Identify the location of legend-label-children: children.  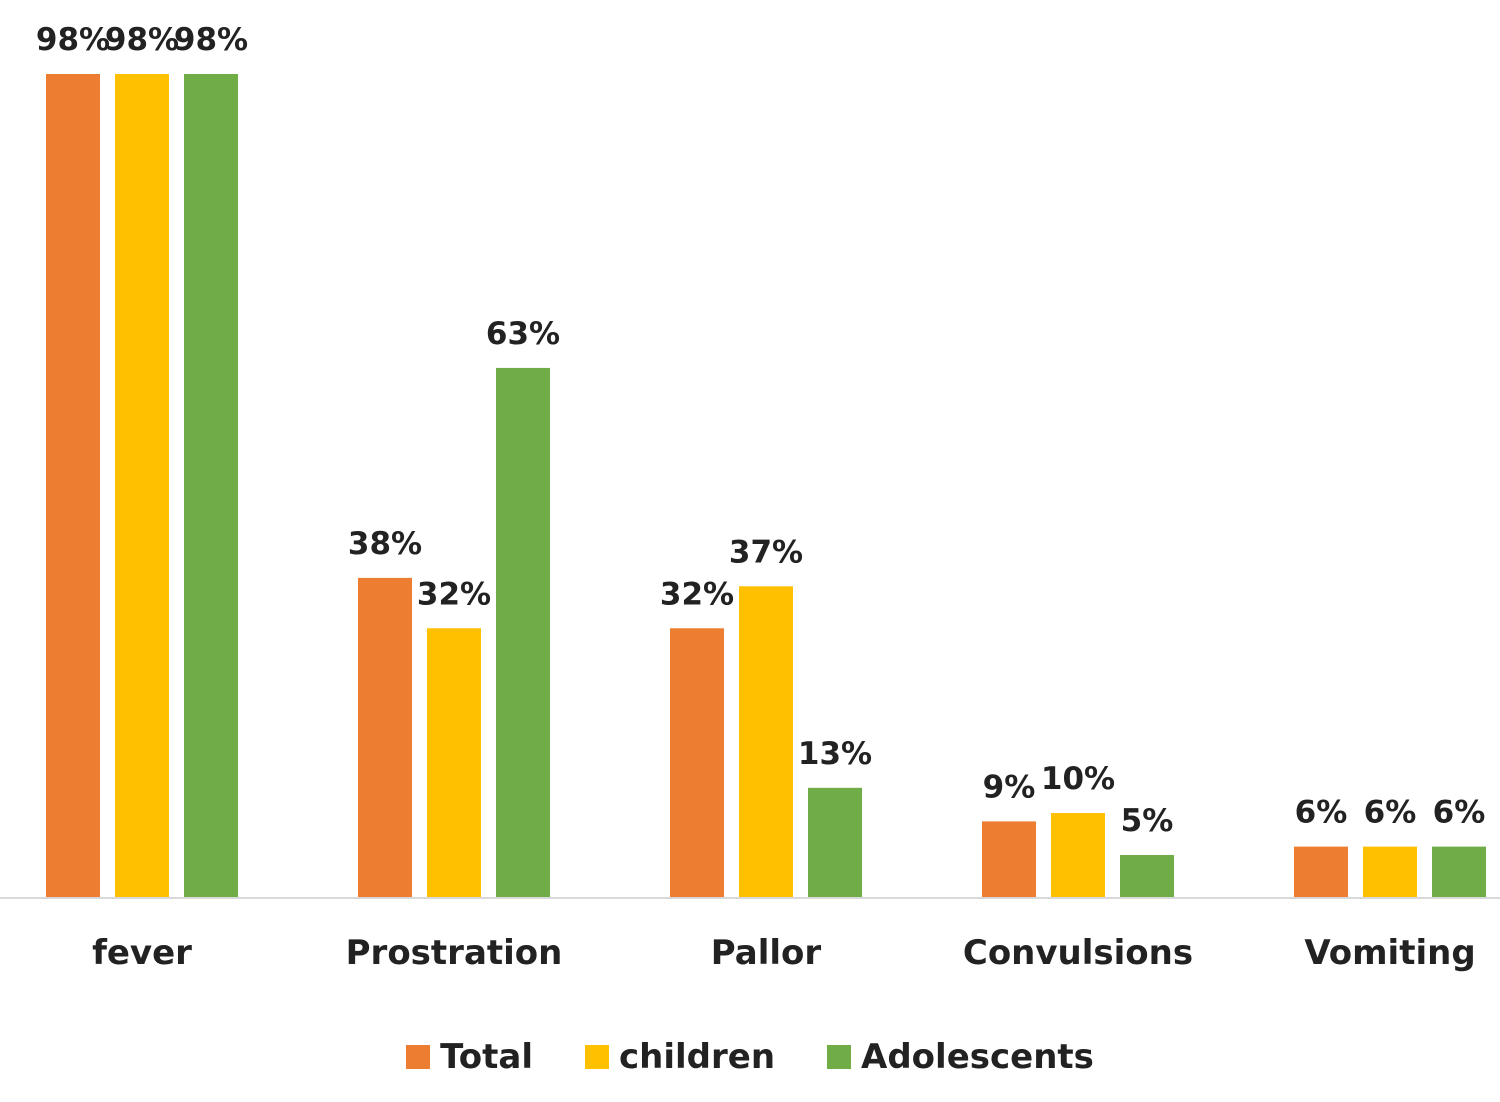
(697, 1057).